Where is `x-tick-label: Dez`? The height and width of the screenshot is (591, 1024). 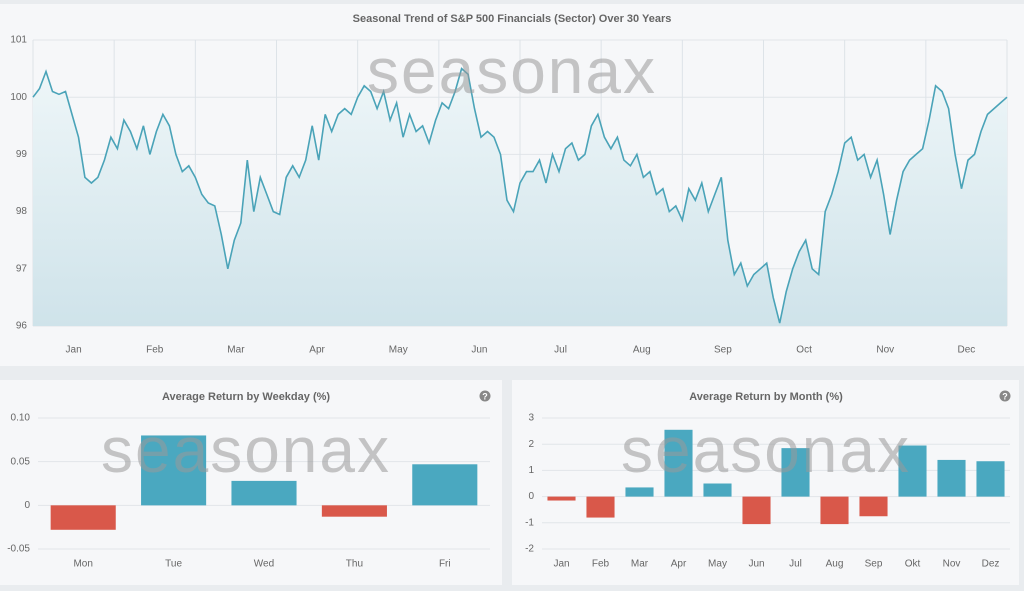 x-tick-label: Dez is located at coordinates (991, 564).